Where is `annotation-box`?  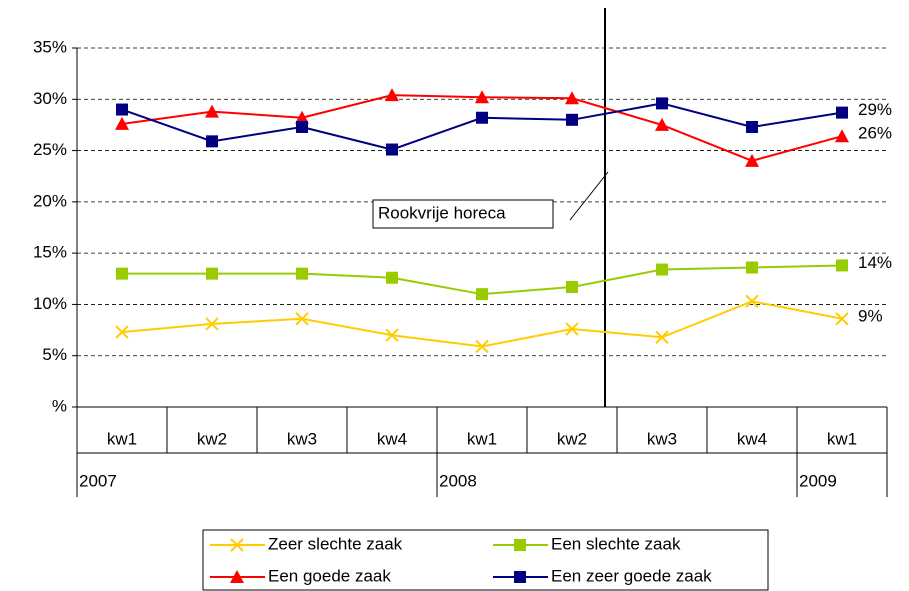
annotation-box is located at coordinates (463, 214).